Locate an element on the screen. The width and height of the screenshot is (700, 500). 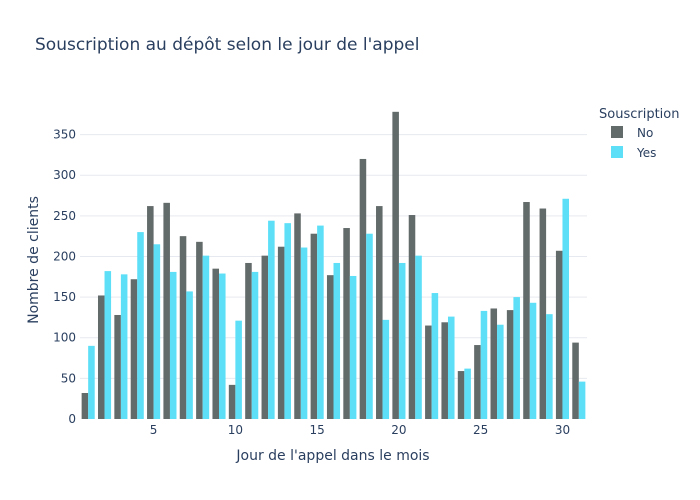
y-tick-150: 150 is located at coordinates (64, 297).